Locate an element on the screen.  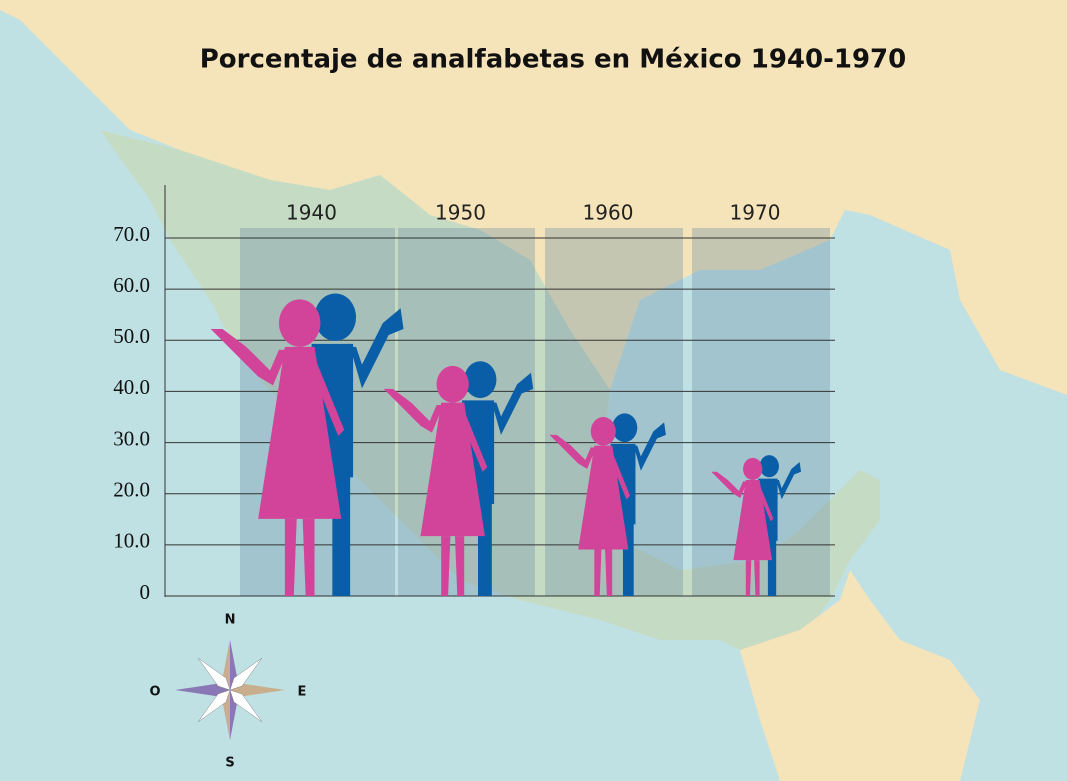
central-america is located at coordinates (860, 675).